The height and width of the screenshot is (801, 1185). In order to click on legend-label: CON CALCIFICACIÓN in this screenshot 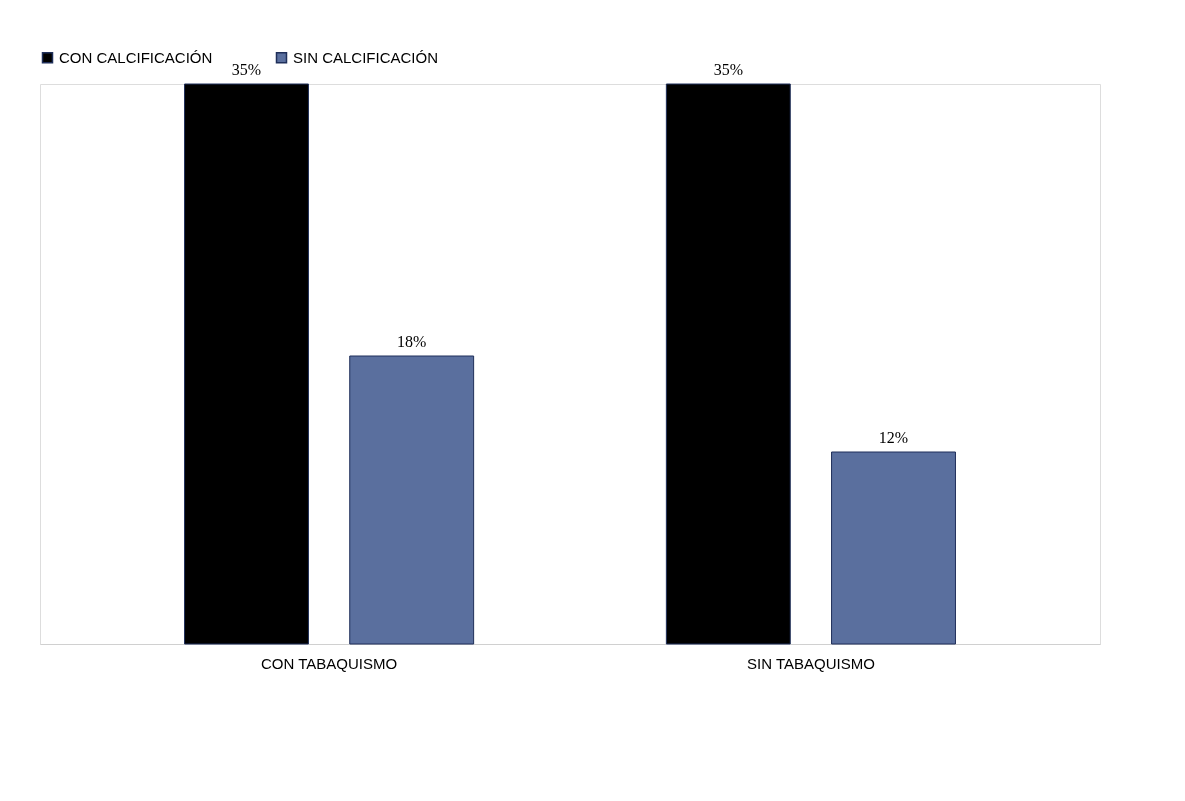, I will do `click(136, 57)`.